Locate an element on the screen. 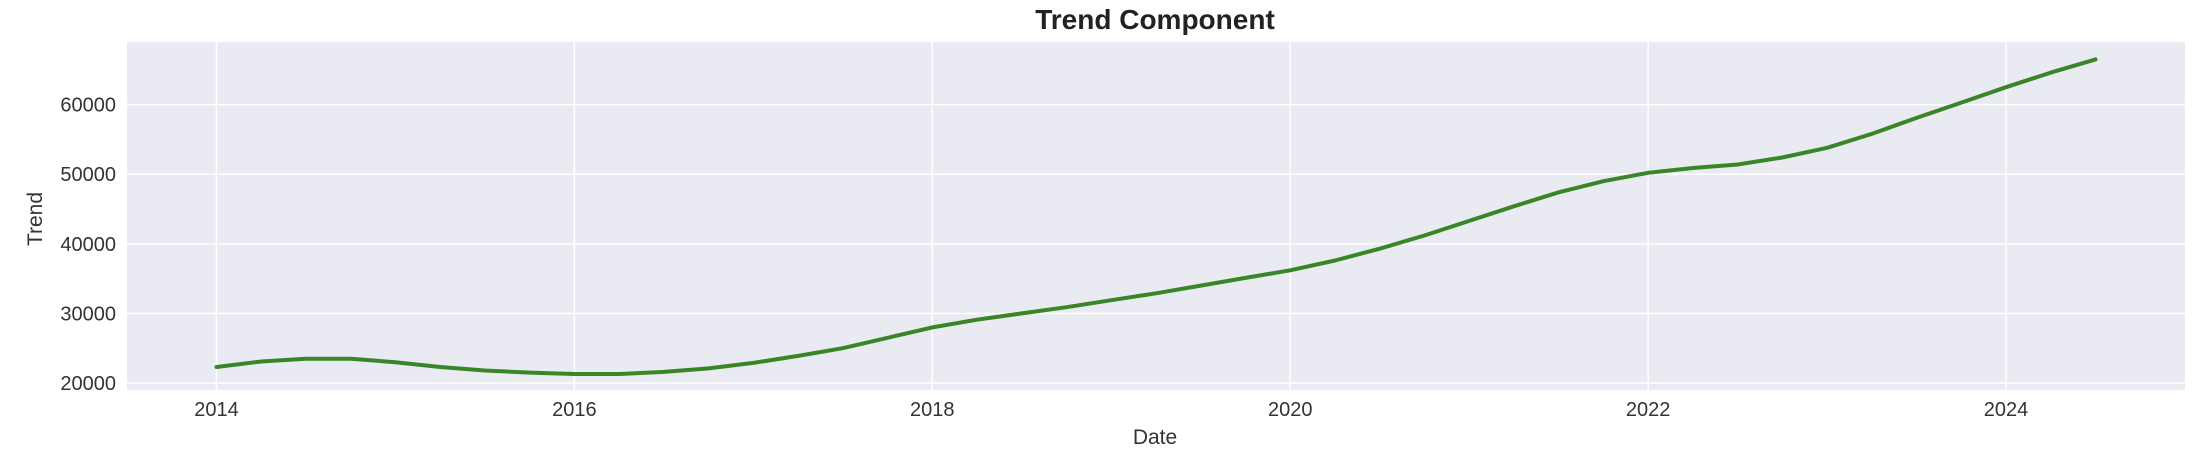 This screenshot has height=456, width=2212. x-axis-label: Date is located at coordinates (1155, 437).